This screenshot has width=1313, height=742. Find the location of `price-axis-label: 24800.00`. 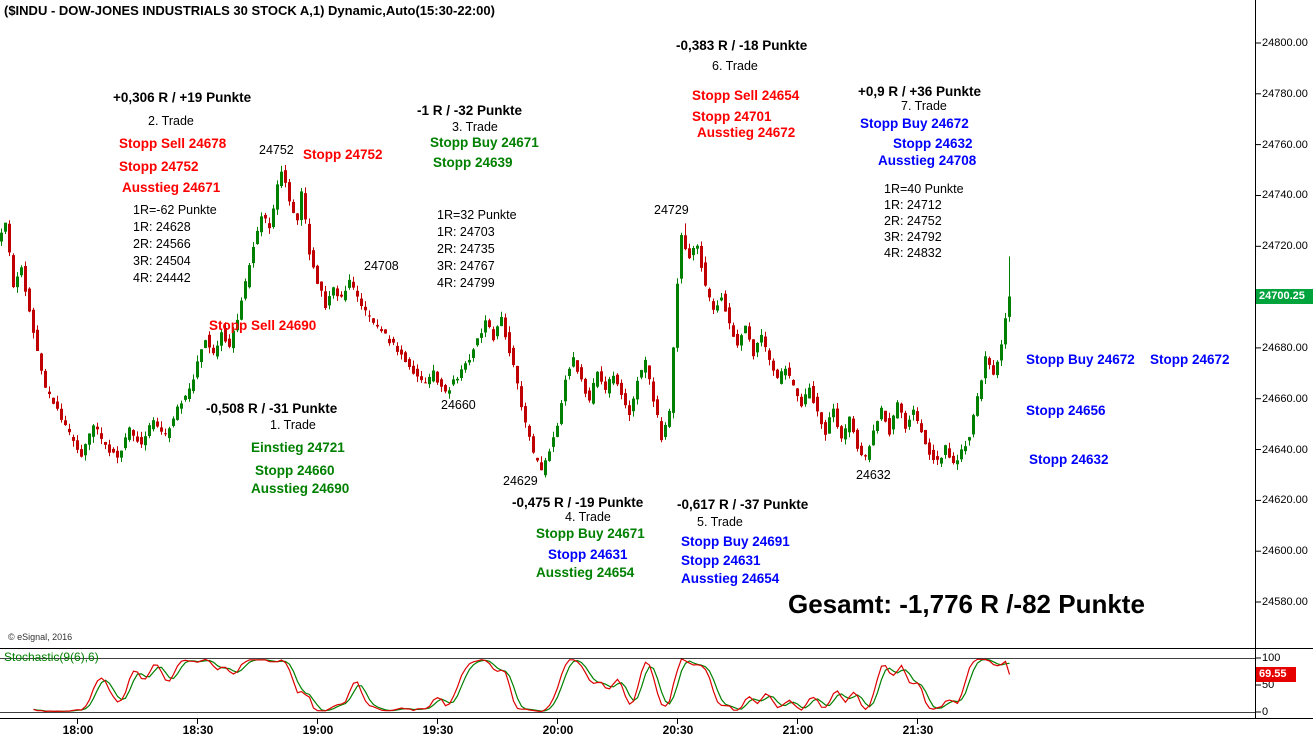

price-axis-label: 24800.00 is located at coordinates (1285, 43).